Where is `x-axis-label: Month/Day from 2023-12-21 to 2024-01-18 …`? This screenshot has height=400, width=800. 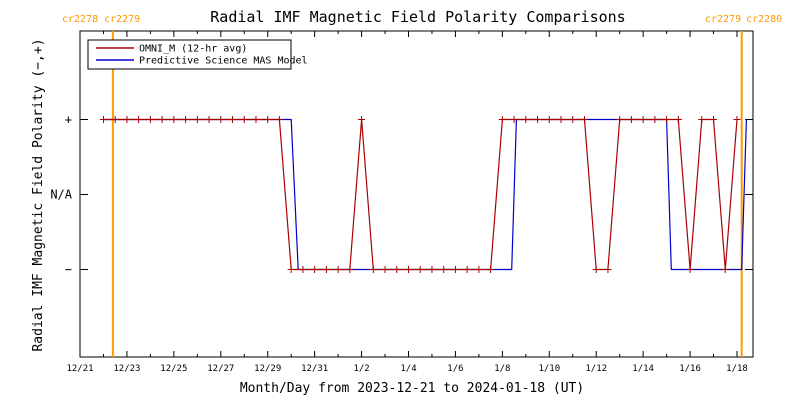
x-axis-label: Month/Day from 2023-12-21 to 2024-01-18 … is located at coordinates (412, 388).